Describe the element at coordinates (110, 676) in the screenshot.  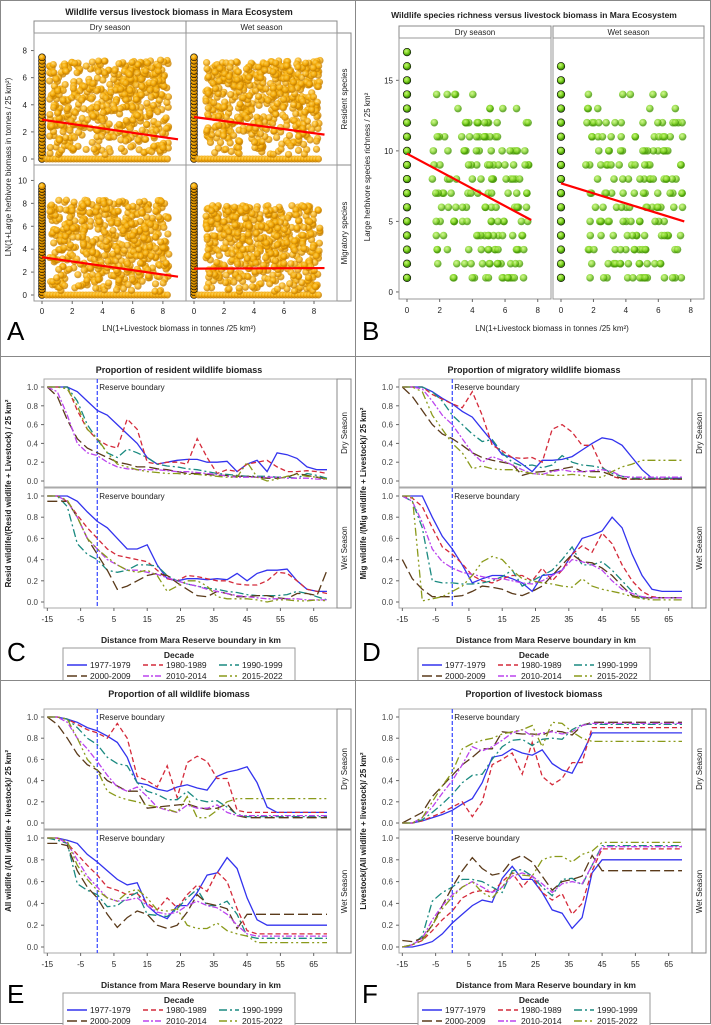
I see `legend-item-label: 2000-2009` at that location.